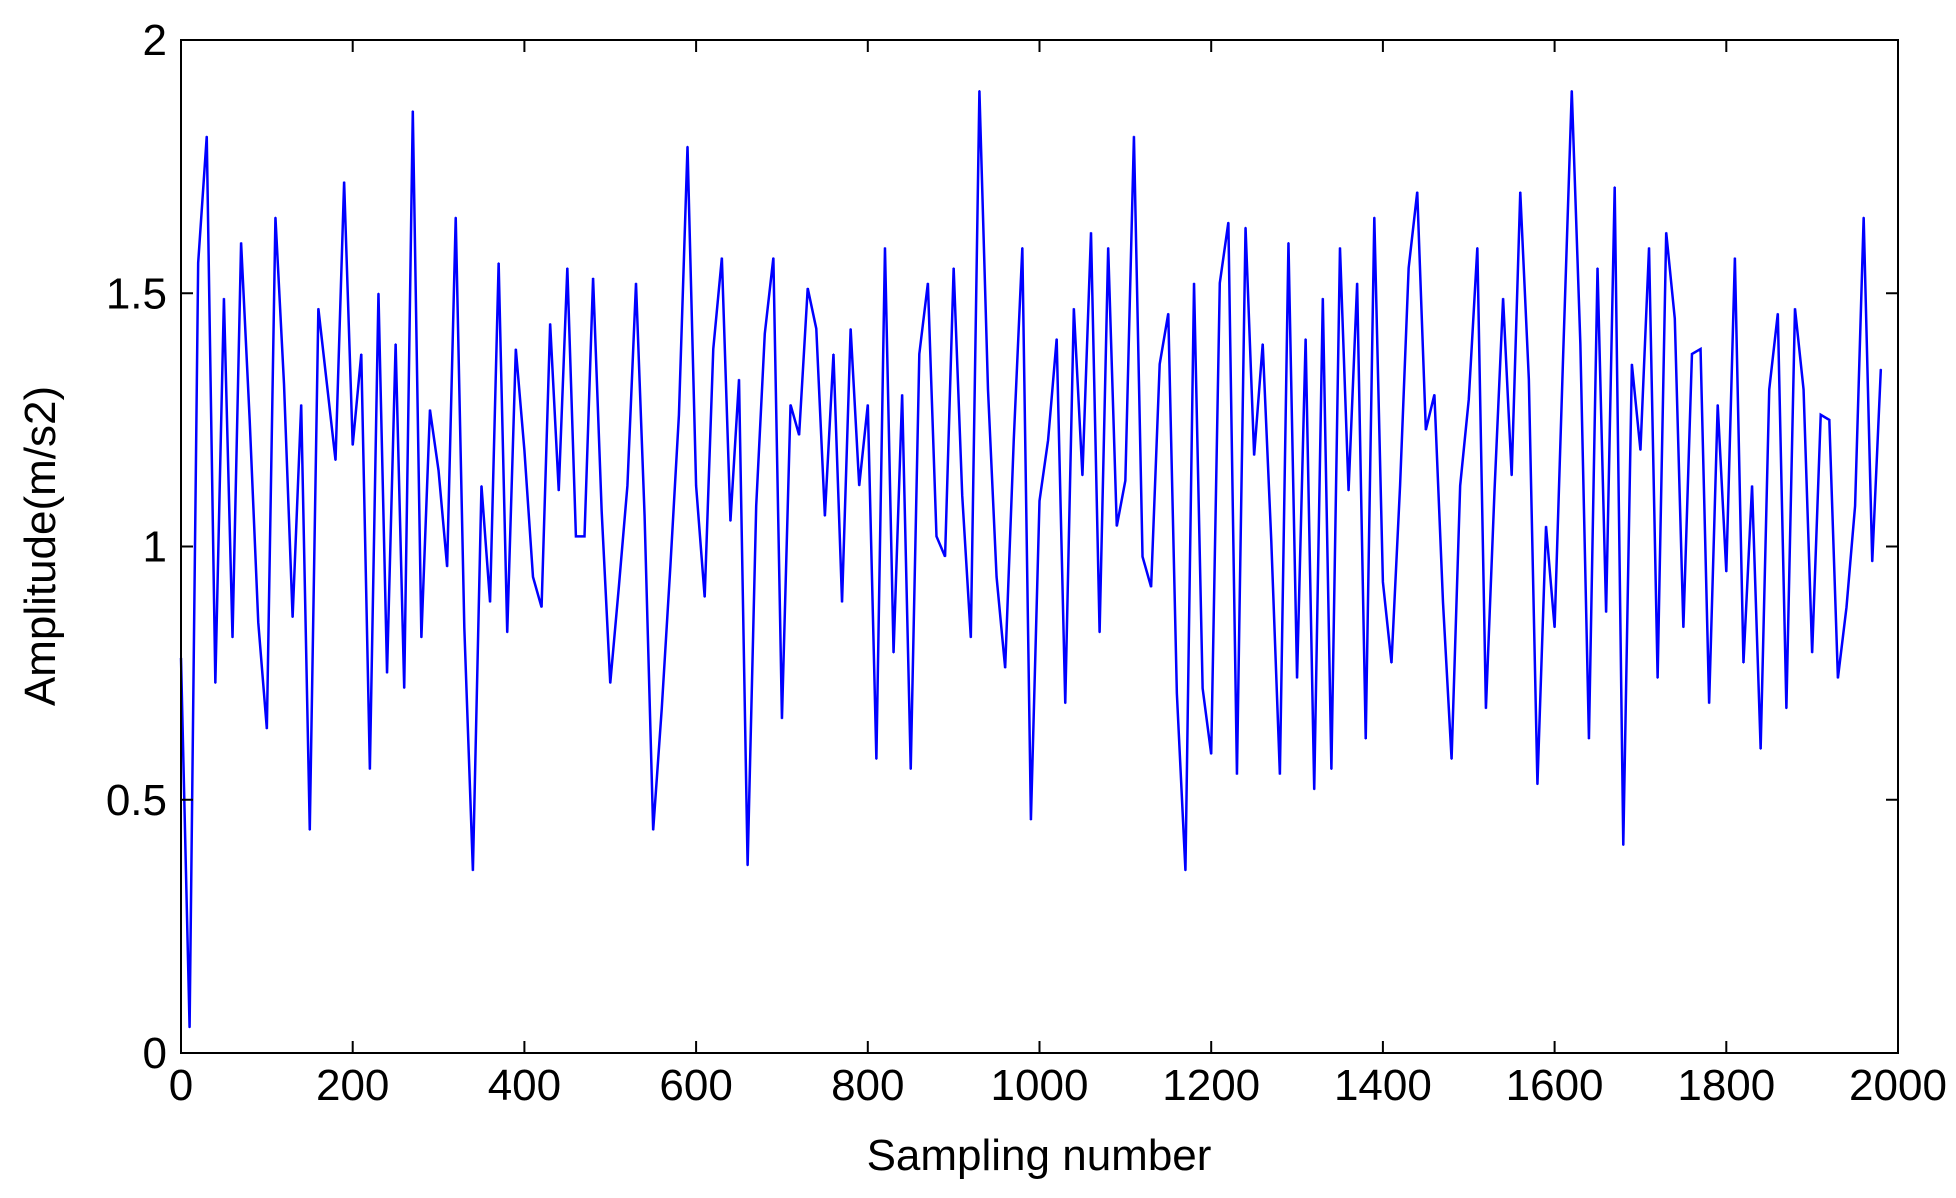 This screenshot has height=1198, width=1956. What do you see at coordinates (181, 1085) in the screenshot?
I see `x-tick-label: 0` at bounding box center [181, 1085].